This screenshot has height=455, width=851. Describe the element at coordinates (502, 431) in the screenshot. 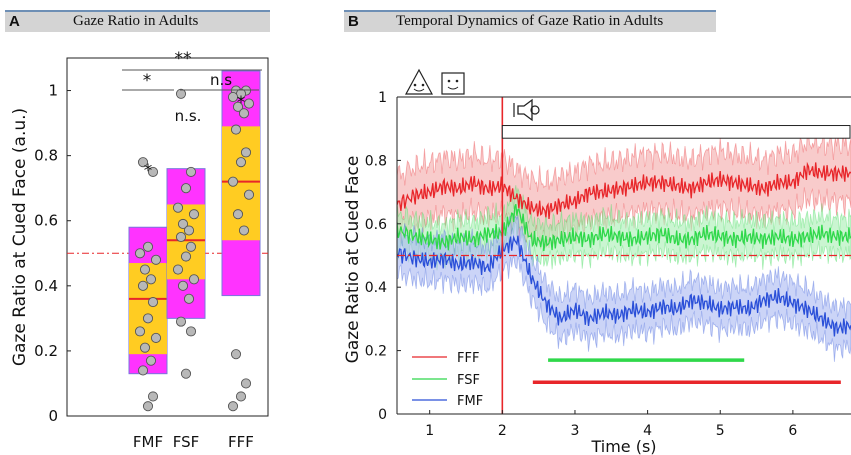

I see `panel-b-x-tick-label: 2` at that location.